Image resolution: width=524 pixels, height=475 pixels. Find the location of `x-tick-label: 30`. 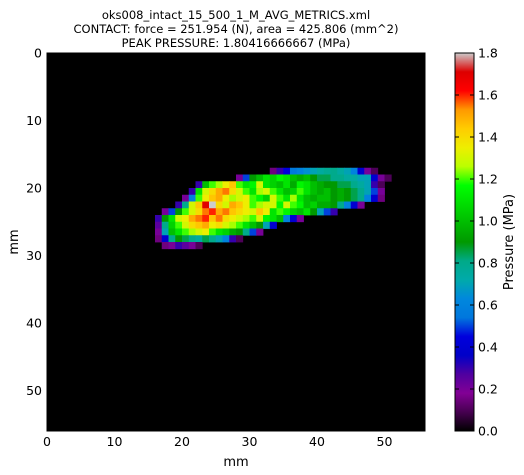

x-tick-label: 30 is located at coordinates (250, 441).